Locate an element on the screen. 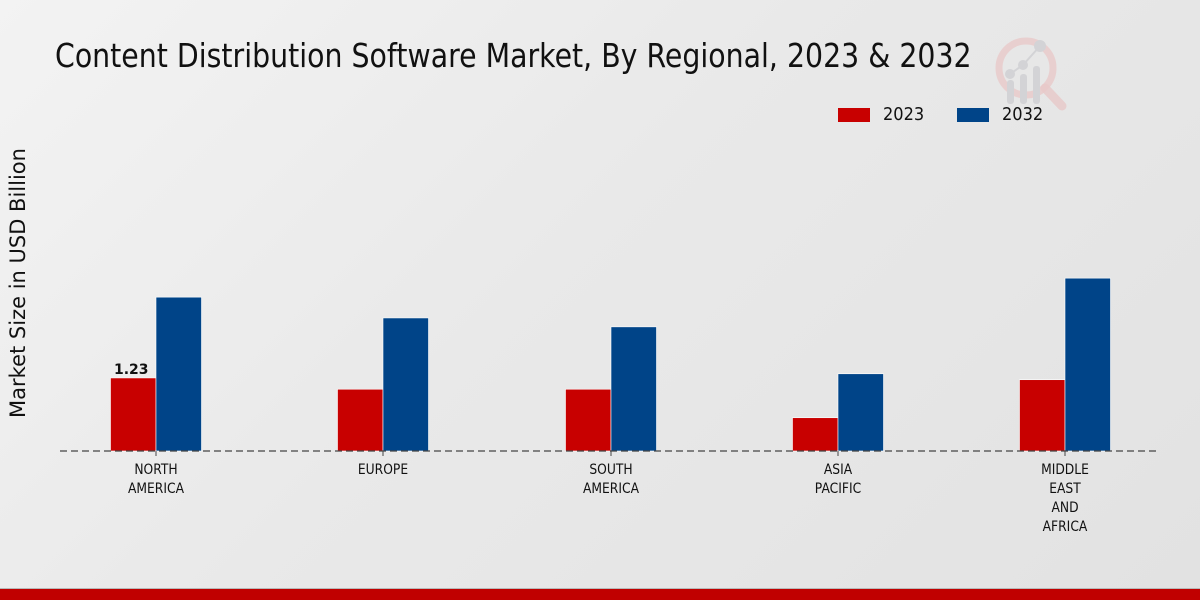 This screenshot has width=1200, height=600. x-tick-label-line: AND is located at coordinates (1064, 508).